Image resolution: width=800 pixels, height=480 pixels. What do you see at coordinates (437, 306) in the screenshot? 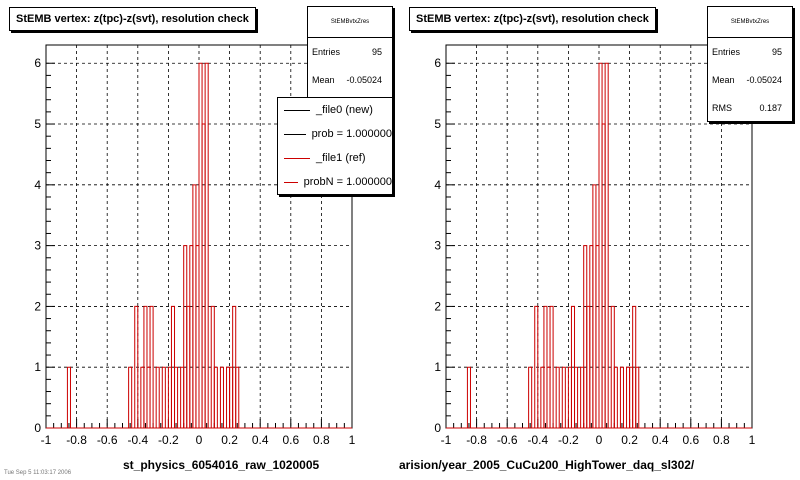
I see `right-y-tick-label: 2` at bounding box center [437, 306].